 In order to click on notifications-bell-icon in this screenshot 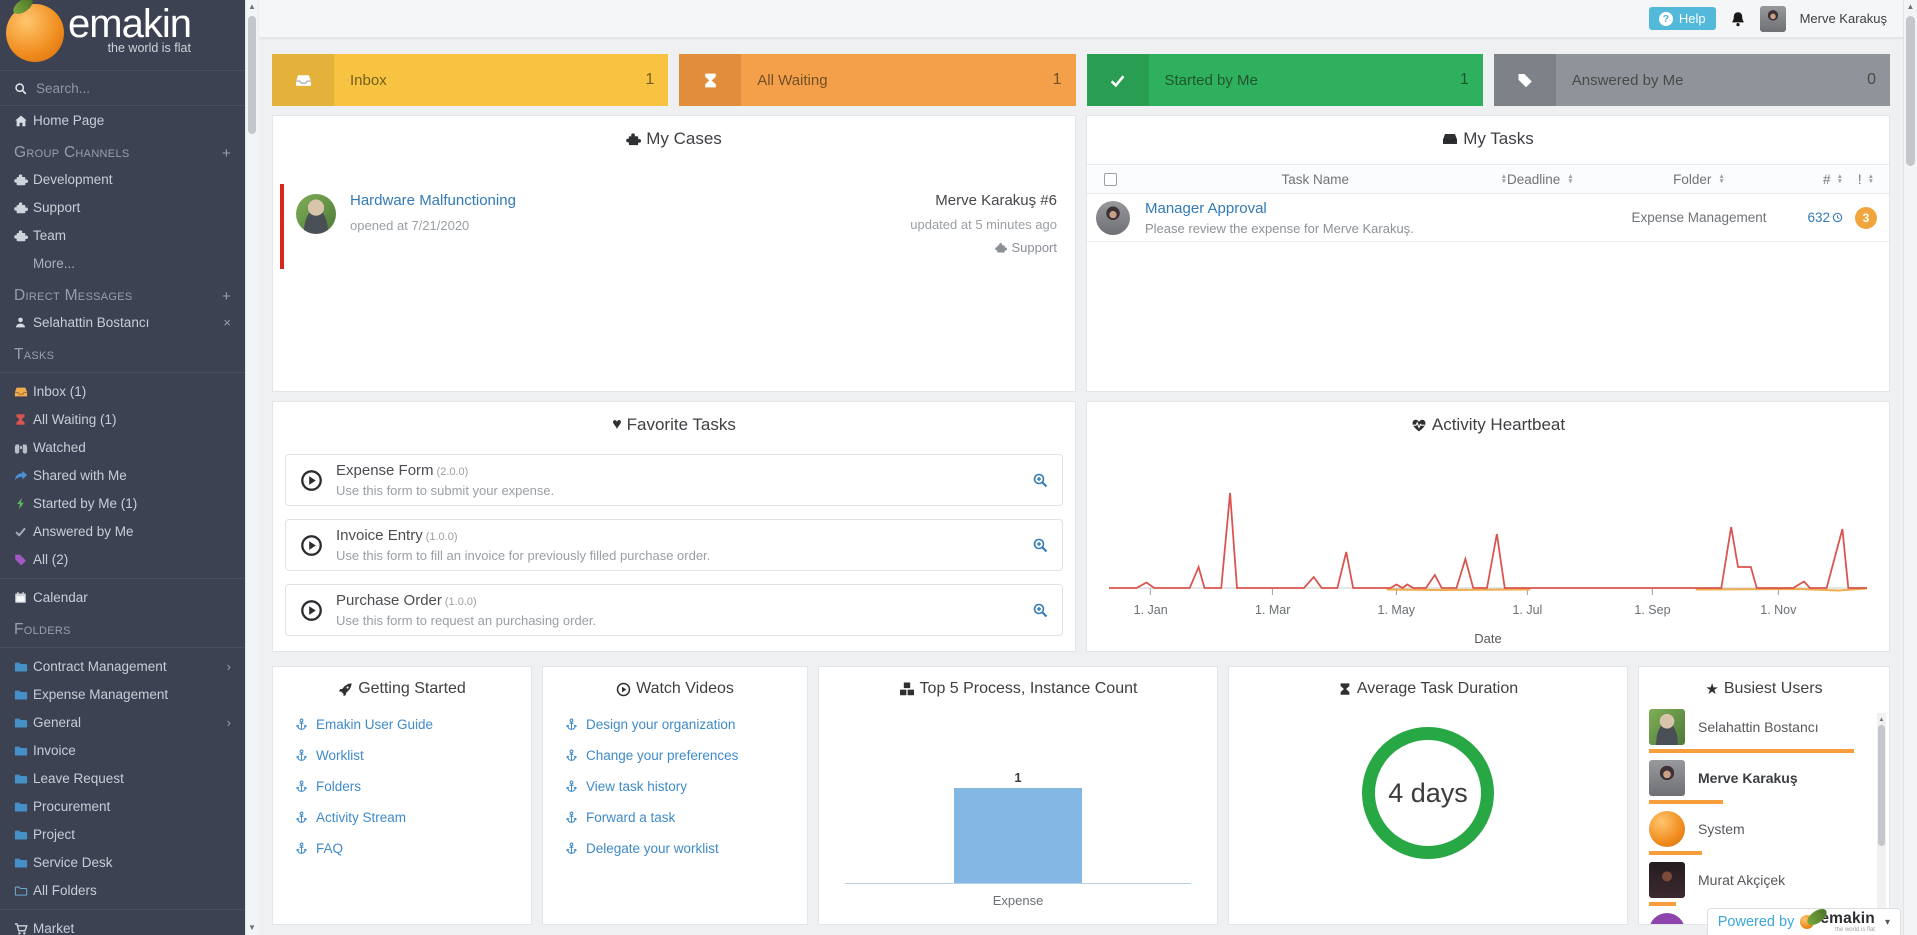, I will do `click(1738, 19)`.